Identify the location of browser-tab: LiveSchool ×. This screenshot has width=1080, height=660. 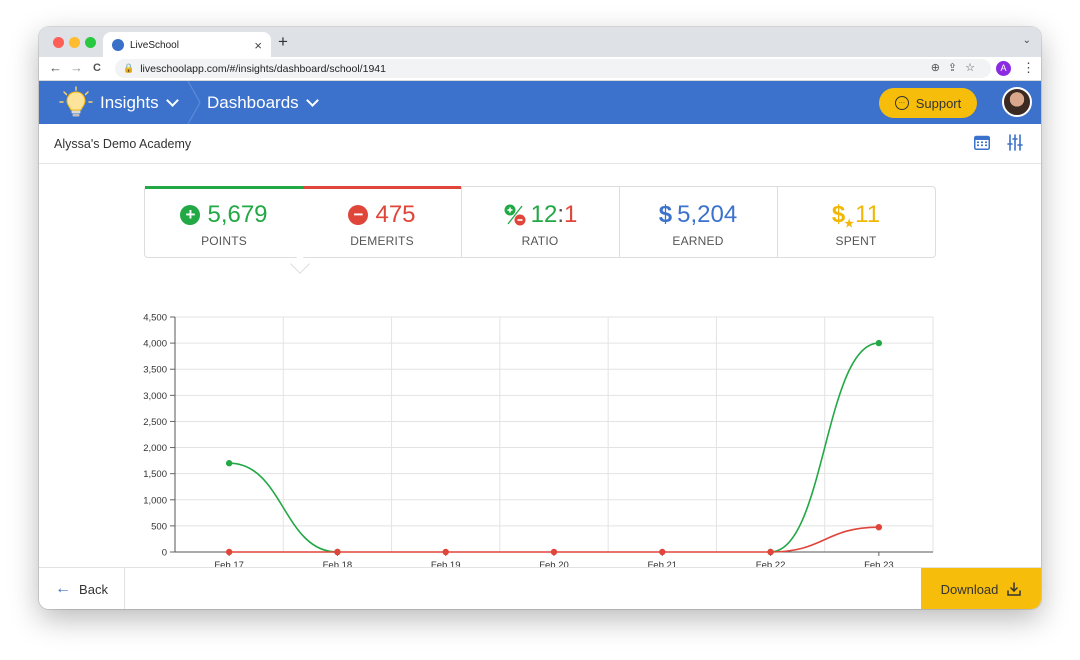
(187, 45).